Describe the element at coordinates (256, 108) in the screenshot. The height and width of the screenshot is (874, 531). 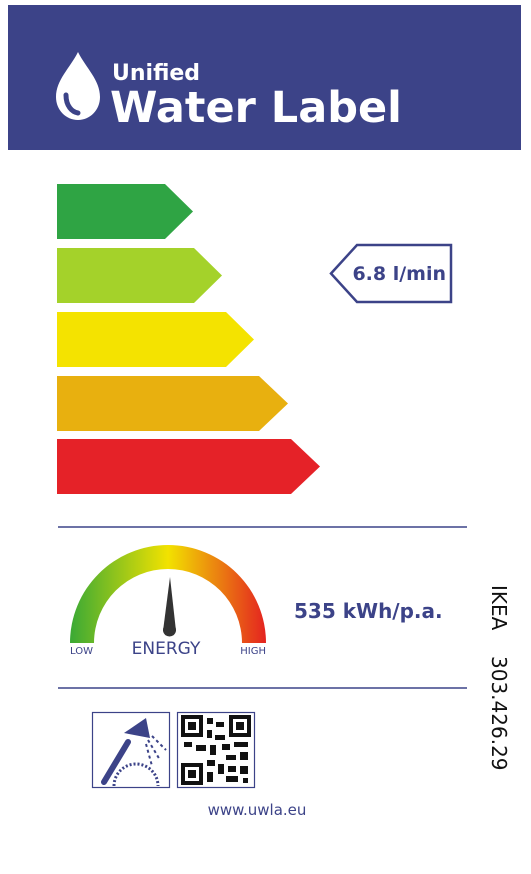
I see `header-title: Water Label` at that location.